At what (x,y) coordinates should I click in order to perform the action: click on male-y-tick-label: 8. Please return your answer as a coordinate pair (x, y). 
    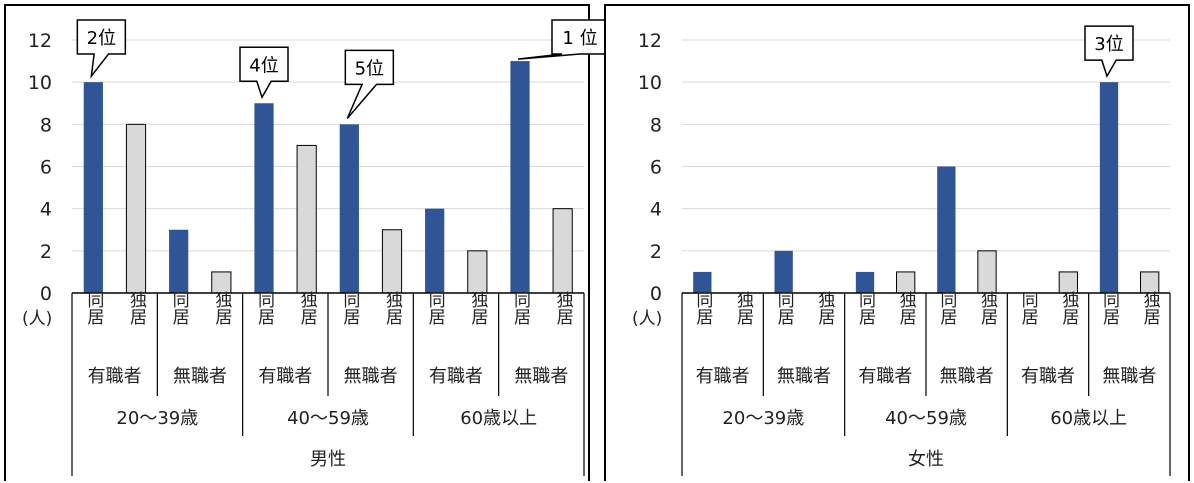
    Looking at the image, I should click on (46, 125).